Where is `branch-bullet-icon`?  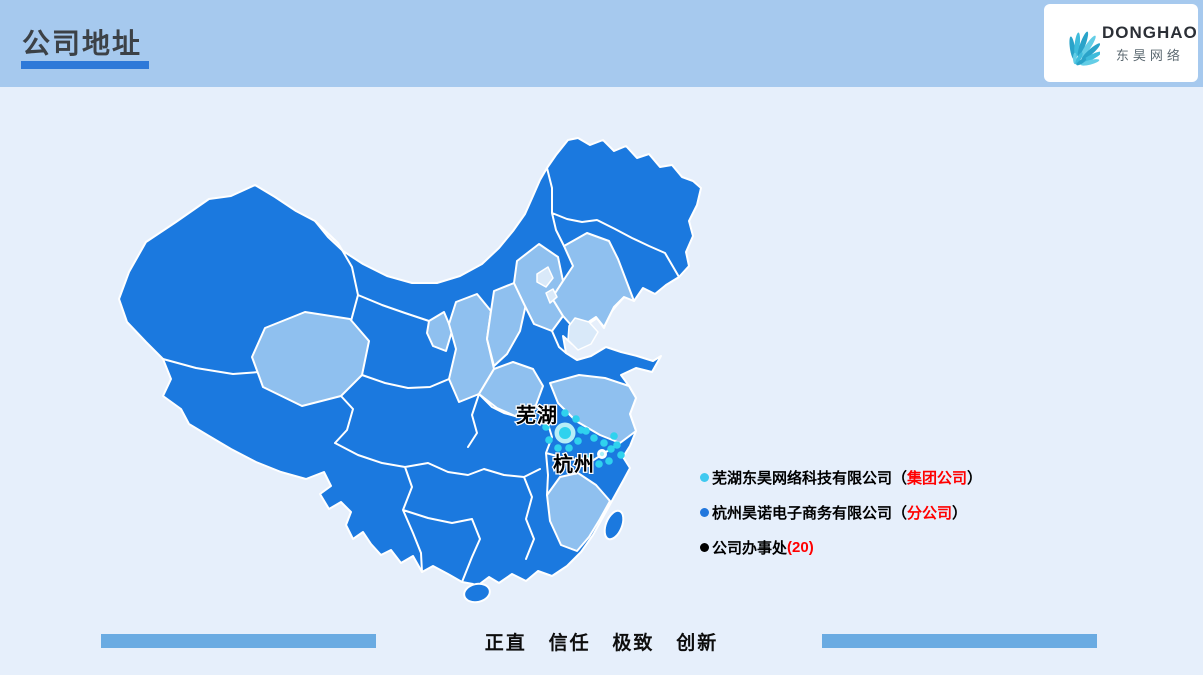
branch-bullet-icon is located at coordinates (704, 512).